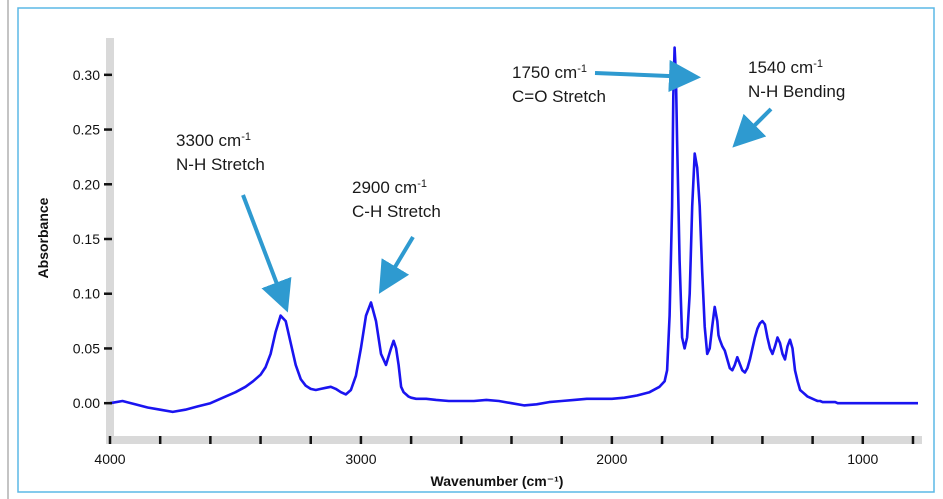 The image size is (943, 499). I want to click on x-axis-band, so click(514, 440).